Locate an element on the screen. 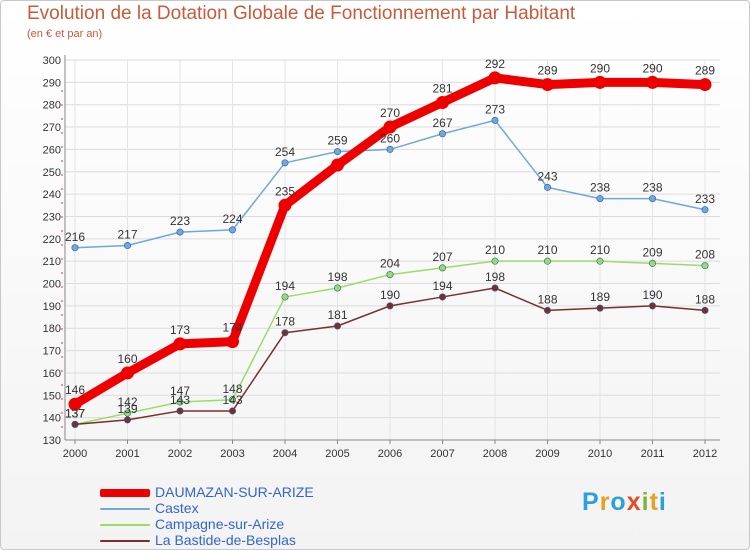 This screenshot has height=550, width=750. x-tick-label: 2011 is located at coordinates (653, 454).